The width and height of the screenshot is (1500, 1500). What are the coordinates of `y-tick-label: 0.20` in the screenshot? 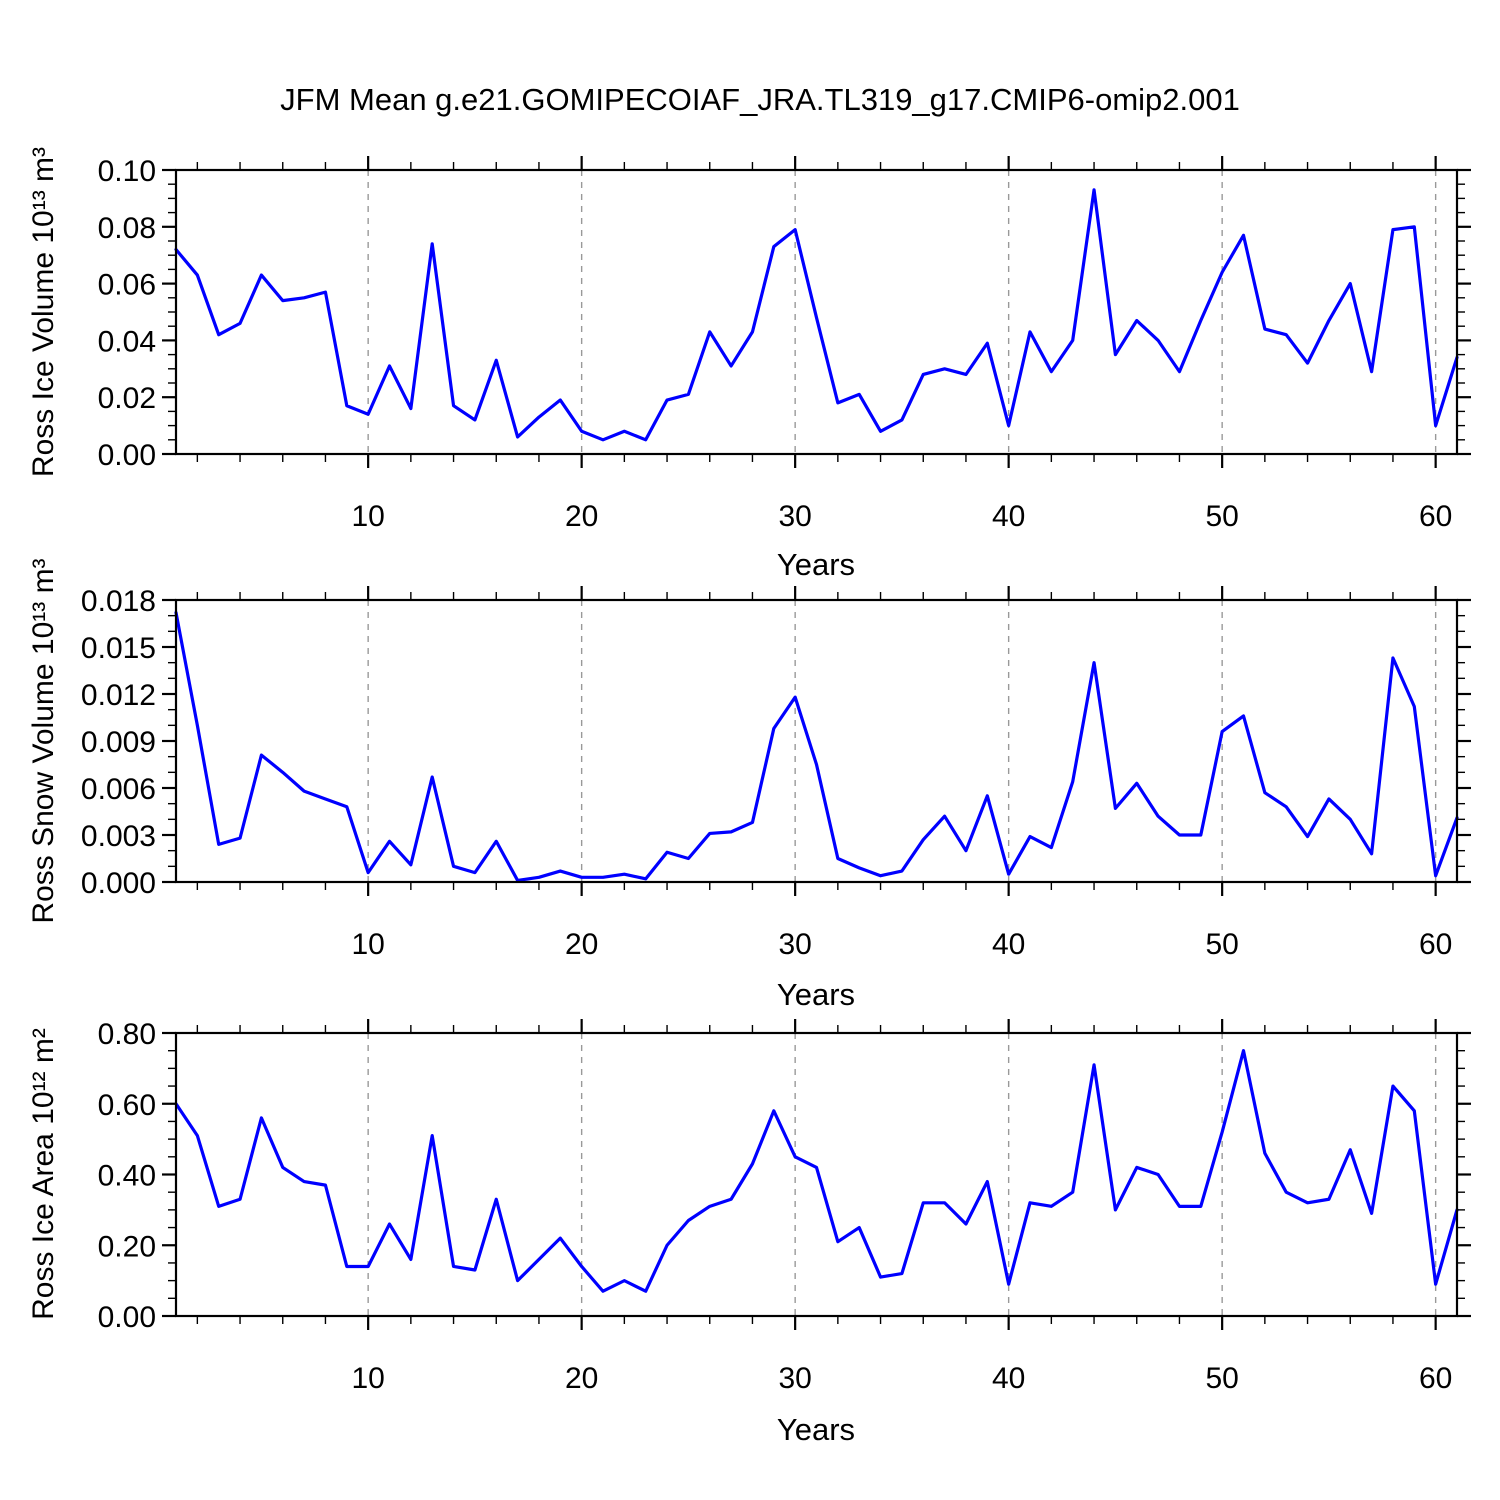 It's located at (127, 1246).